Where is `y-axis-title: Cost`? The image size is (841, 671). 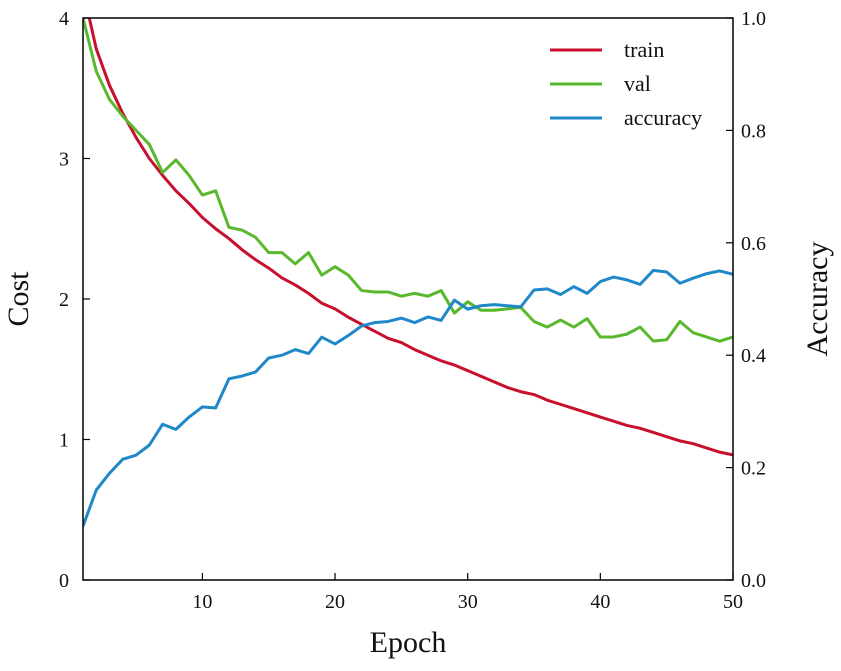 y-axis-title: Cost is located at coordinates (18, 299).